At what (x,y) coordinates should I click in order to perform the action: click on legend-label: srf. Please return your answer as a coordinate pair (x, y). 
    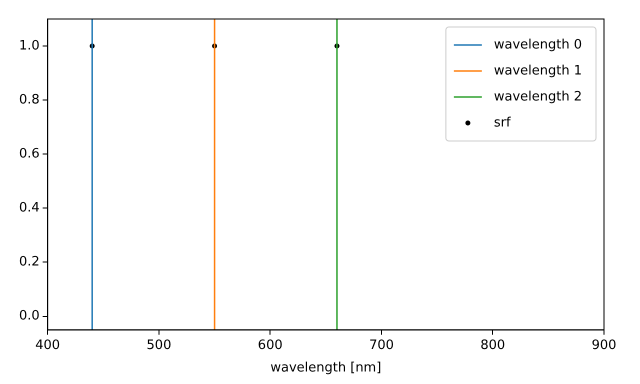
    Looking at the image, I should click on (502, 122).